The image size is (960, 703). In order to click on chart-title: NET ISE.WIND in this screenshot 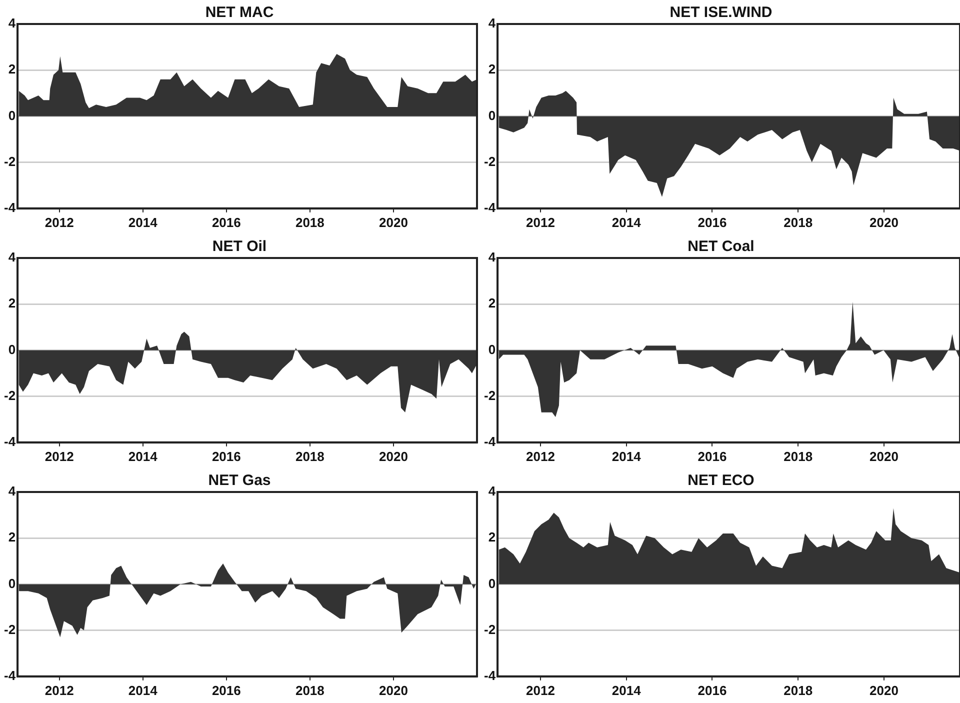, I will do `click(721, 13)`.